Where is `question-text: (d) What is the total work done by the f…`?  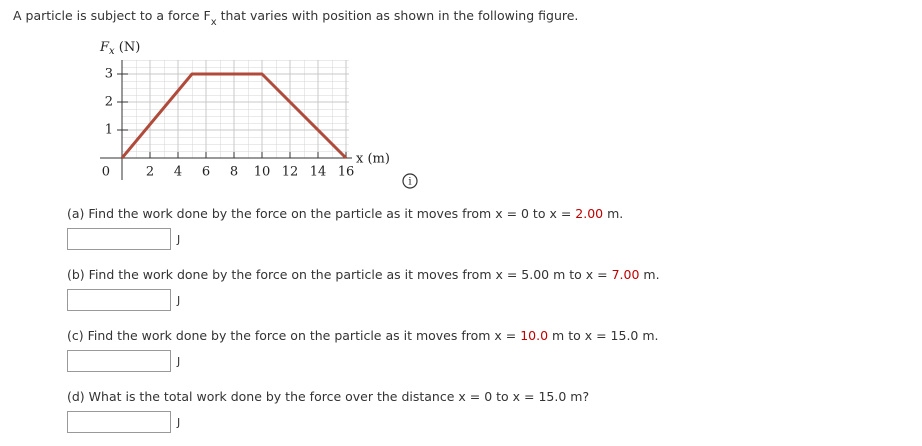 question-text: (d) What is the total work done by the f… is located at coordinates (328, 396).